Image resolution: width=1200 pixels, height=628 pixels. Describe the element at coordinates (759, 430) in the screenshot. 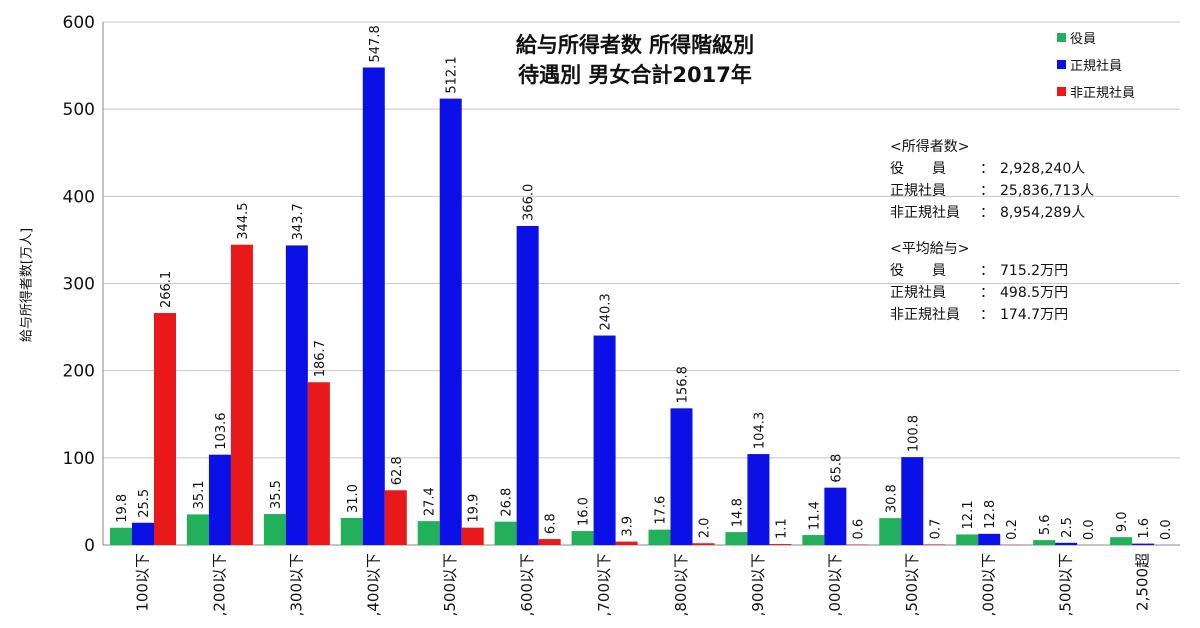

I see `data-label: 104.3` at that location.